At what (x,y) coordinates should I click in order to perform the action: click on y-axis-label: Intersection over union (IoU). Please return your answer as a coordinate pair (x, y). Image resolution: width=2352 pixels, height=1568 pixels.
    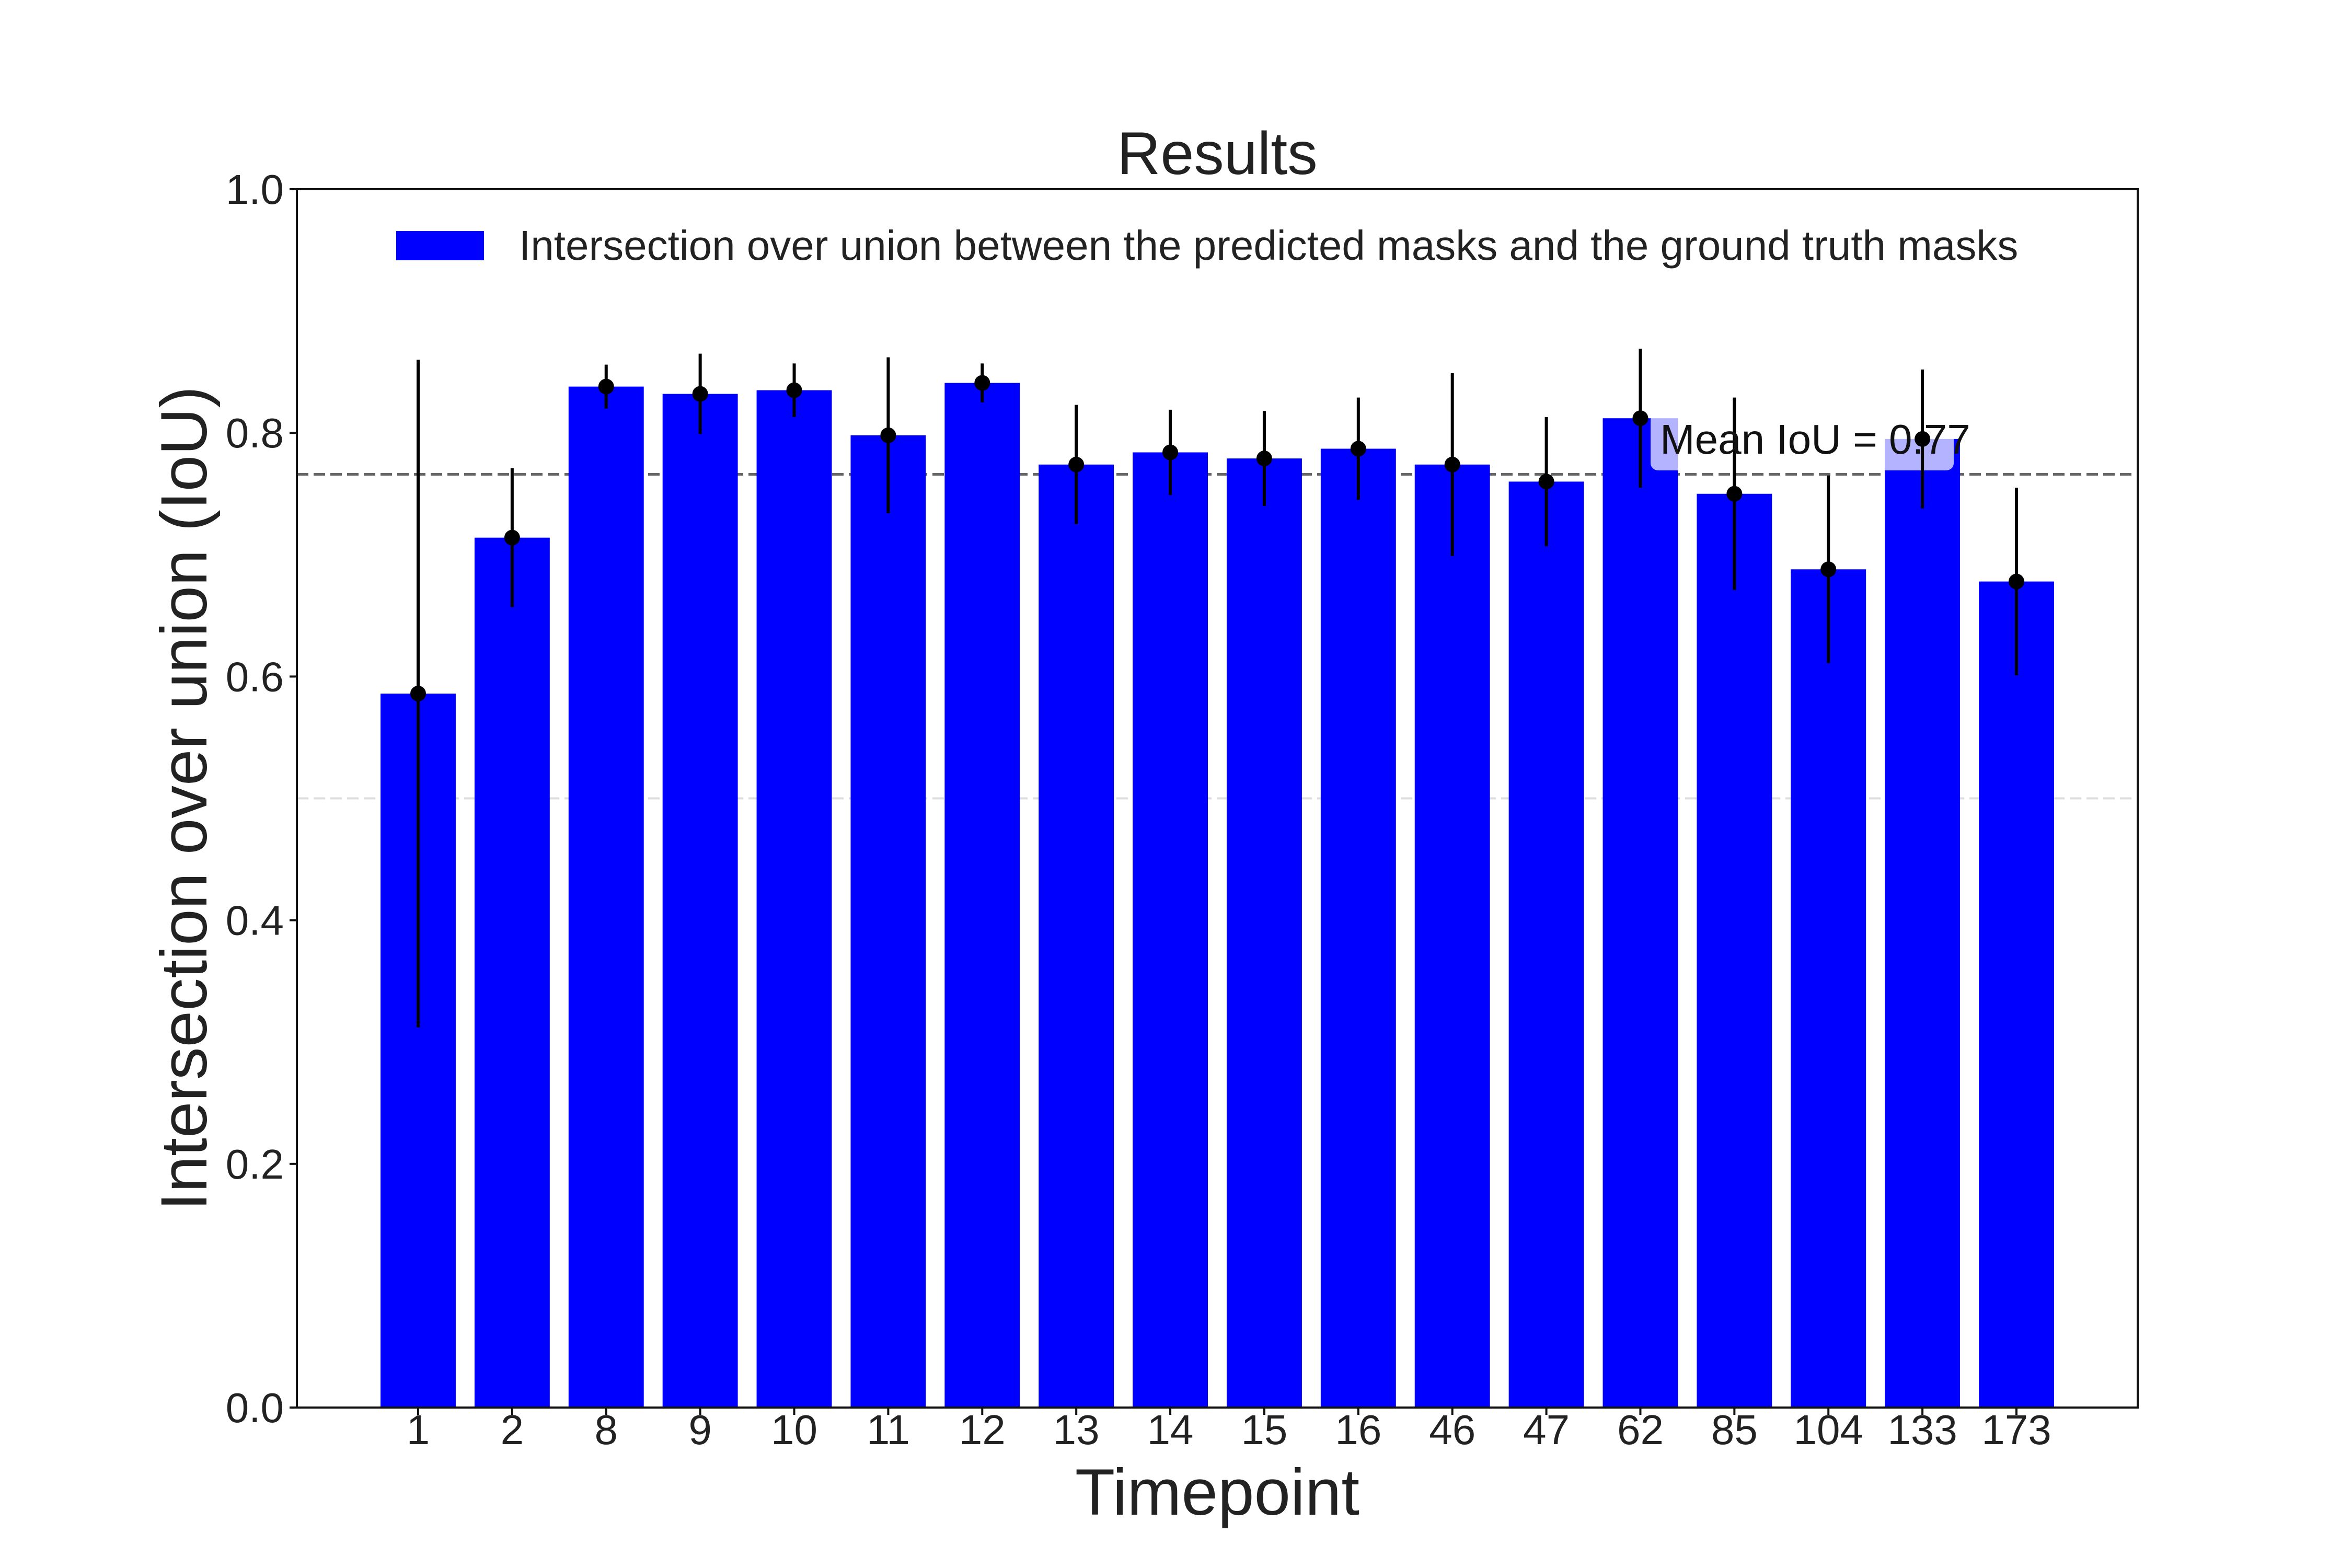
    Looking at the image, I should click on (184, 798).